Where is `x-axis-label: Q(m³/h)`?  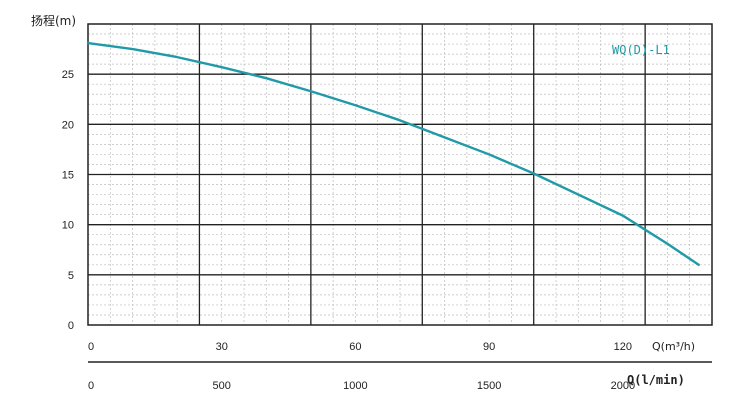
x-axis-label: Q(m³/h) is located at coordinates (673, 346).